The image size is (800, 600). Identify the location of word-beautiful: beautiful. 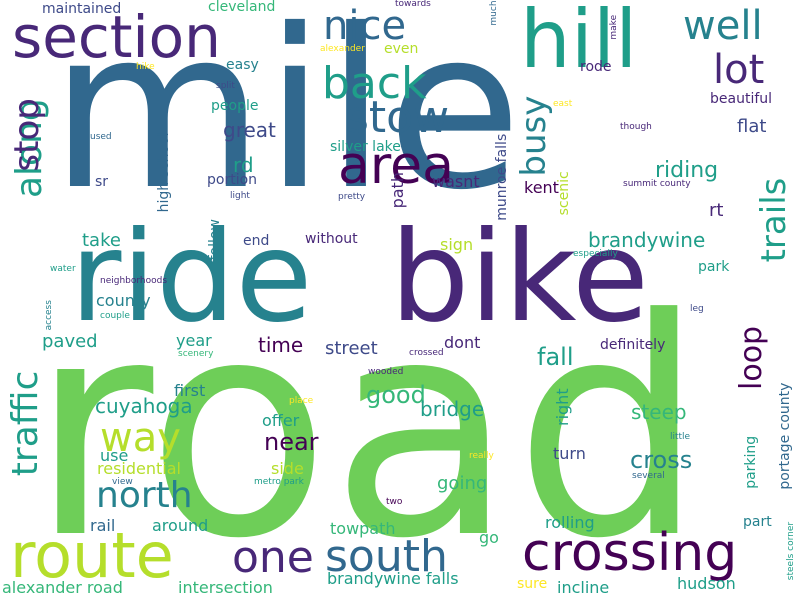
(741, 99).